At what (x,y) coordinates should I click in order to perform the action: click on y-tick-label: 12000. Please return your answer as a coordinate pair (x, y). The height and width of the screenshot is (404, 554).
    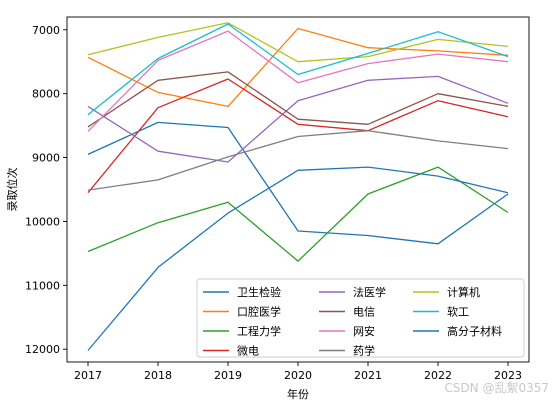
    Looking at the image, I should click on (42, 349).